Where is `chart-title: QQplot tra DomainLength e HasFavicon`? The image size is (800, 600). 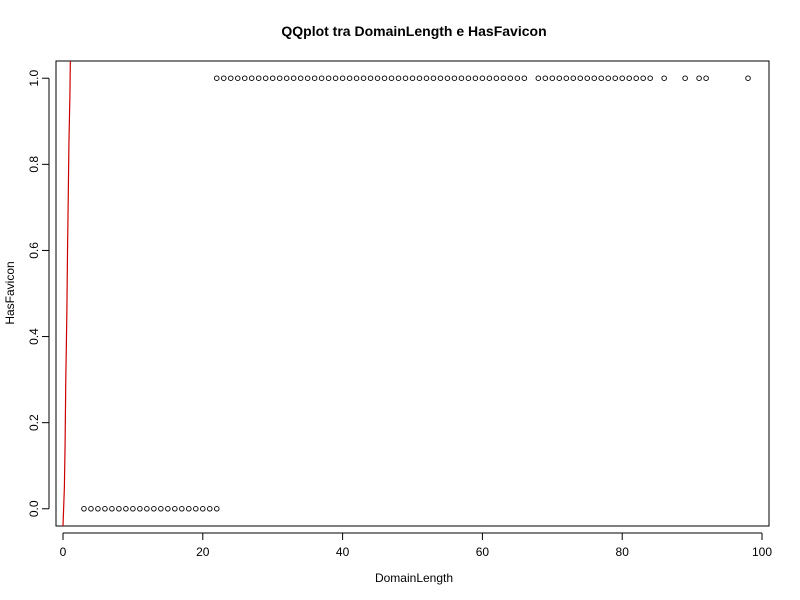
chart-title: QQplot tra DomainLength e HasFavicon is located at coordinates (413, 31).